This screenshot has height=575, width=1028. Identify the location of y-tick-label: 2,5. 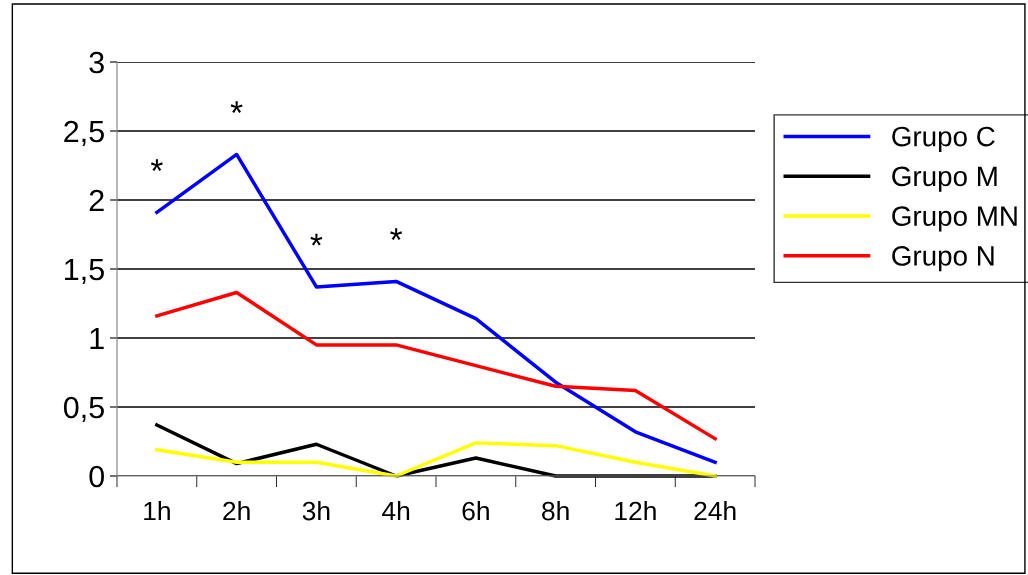
(84, 133).